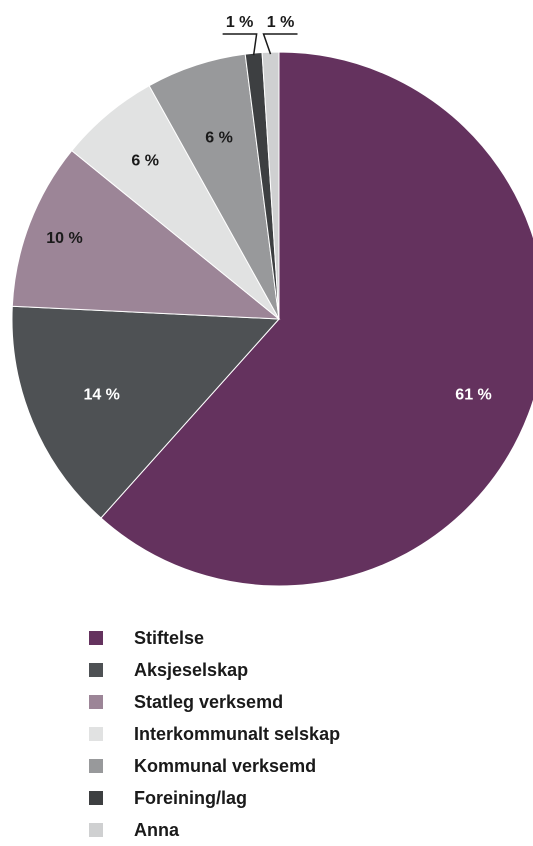 Image resolution: width=533 pixels, height=846 pixels. I want to click on slice-statleg-verksemd, so click(146, 234).